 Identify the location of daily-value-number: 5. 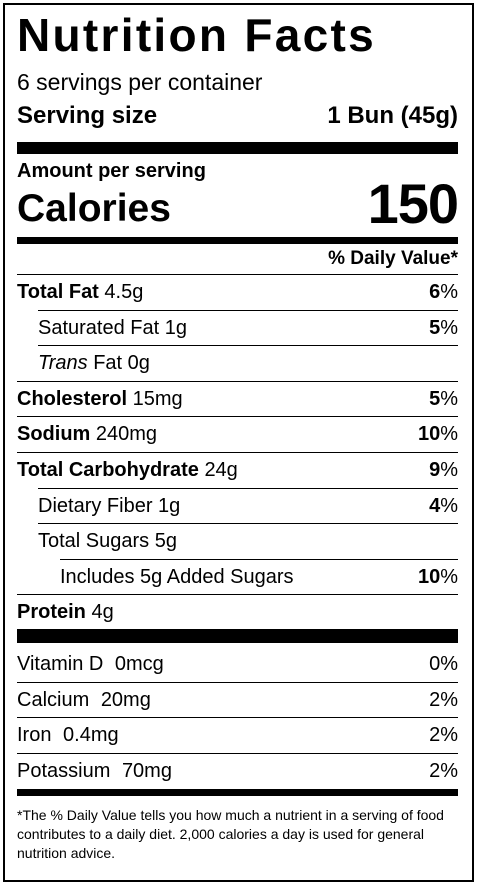
(435, 327).